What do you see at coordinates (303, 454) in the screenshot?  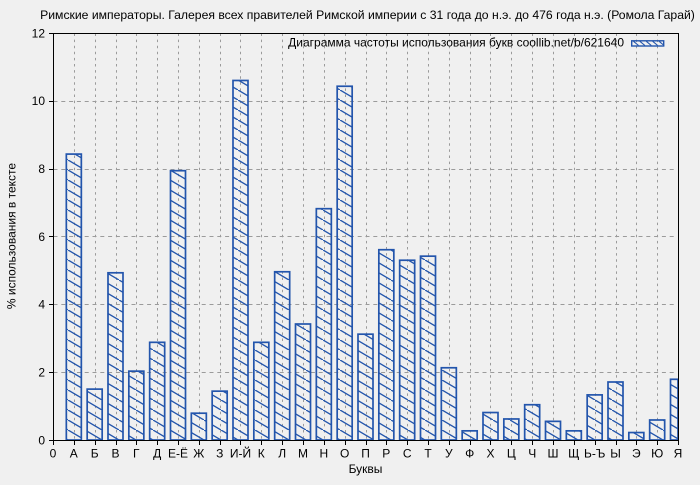 I see `svg-text: М` at bounding box center [303, 454].